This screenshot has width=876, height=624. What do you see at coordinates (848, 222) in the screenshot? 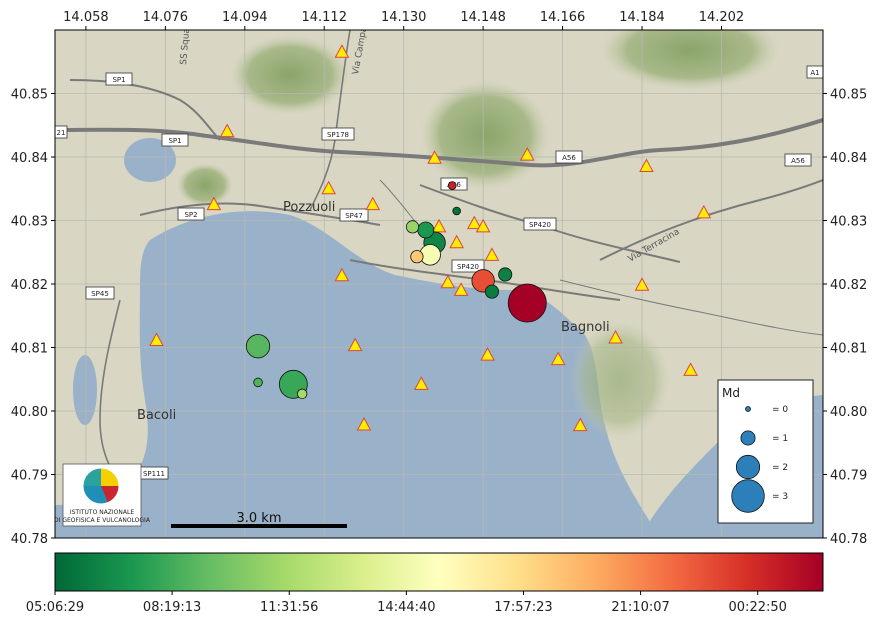
I see `y-tick-label-right: 40.83` at bounding box center [848, 222].